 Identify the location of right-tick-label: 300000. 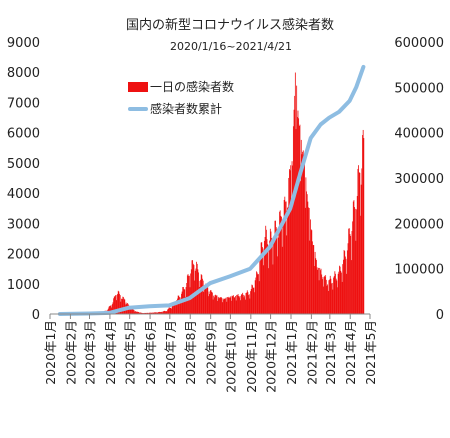
(419, 179).